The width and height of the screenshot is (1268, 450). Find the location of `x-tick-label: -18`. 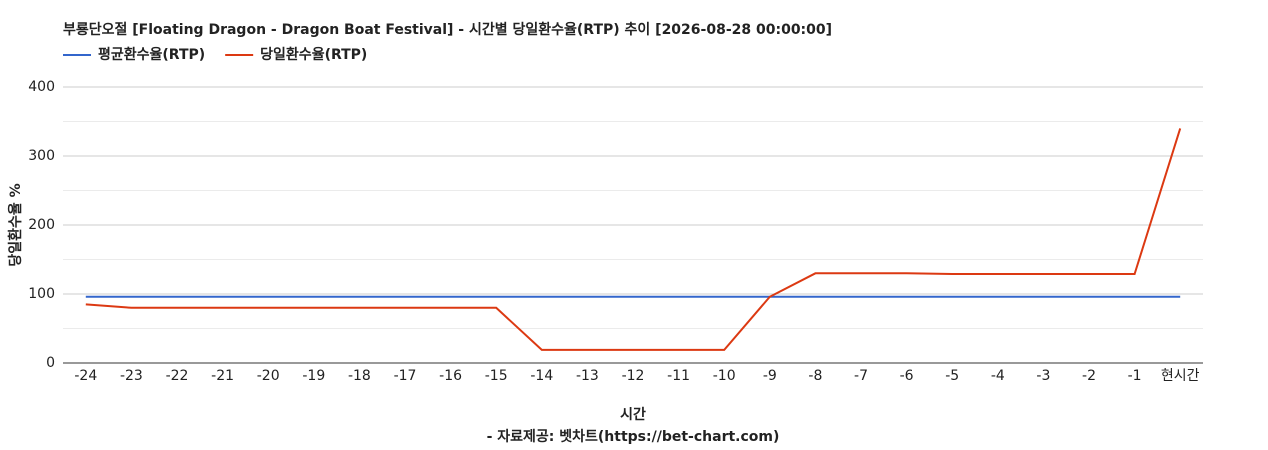

x-tick-label: -18 is located at coordinates (359, 376).